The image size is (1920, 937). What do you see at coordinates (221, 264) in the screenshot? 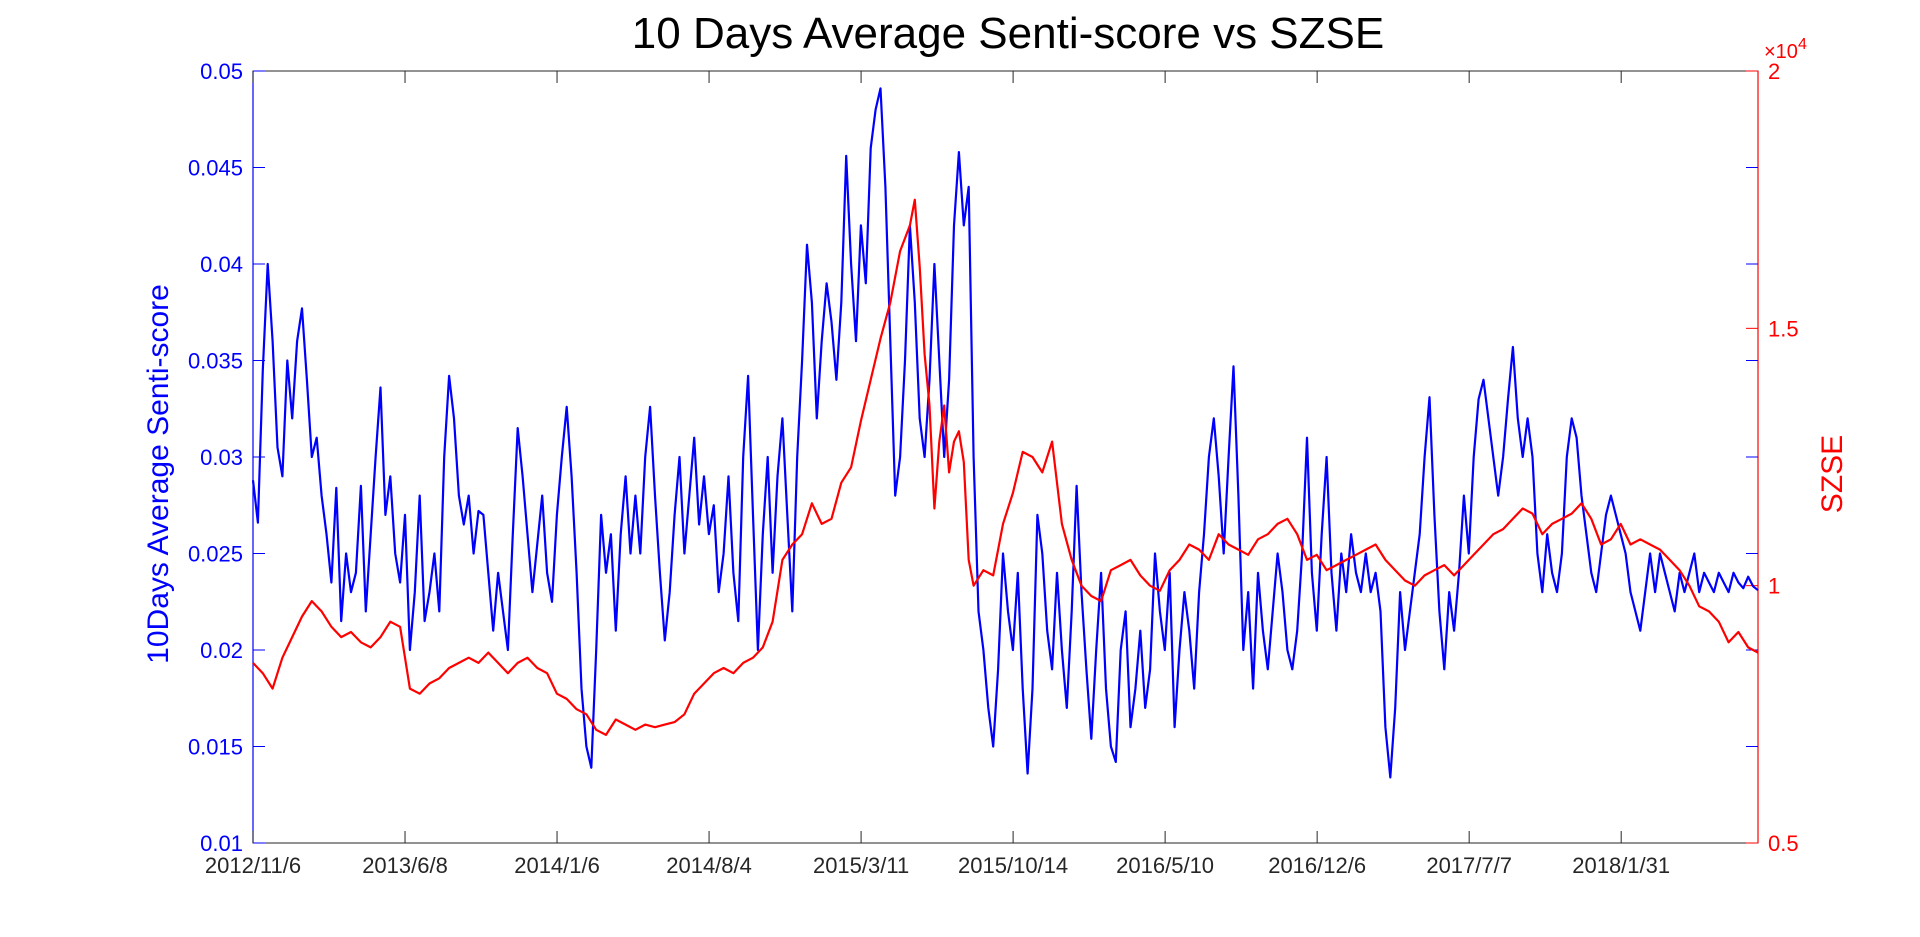
I see `y-left-tick-label: 0.04` at bounding box center [221, 264].